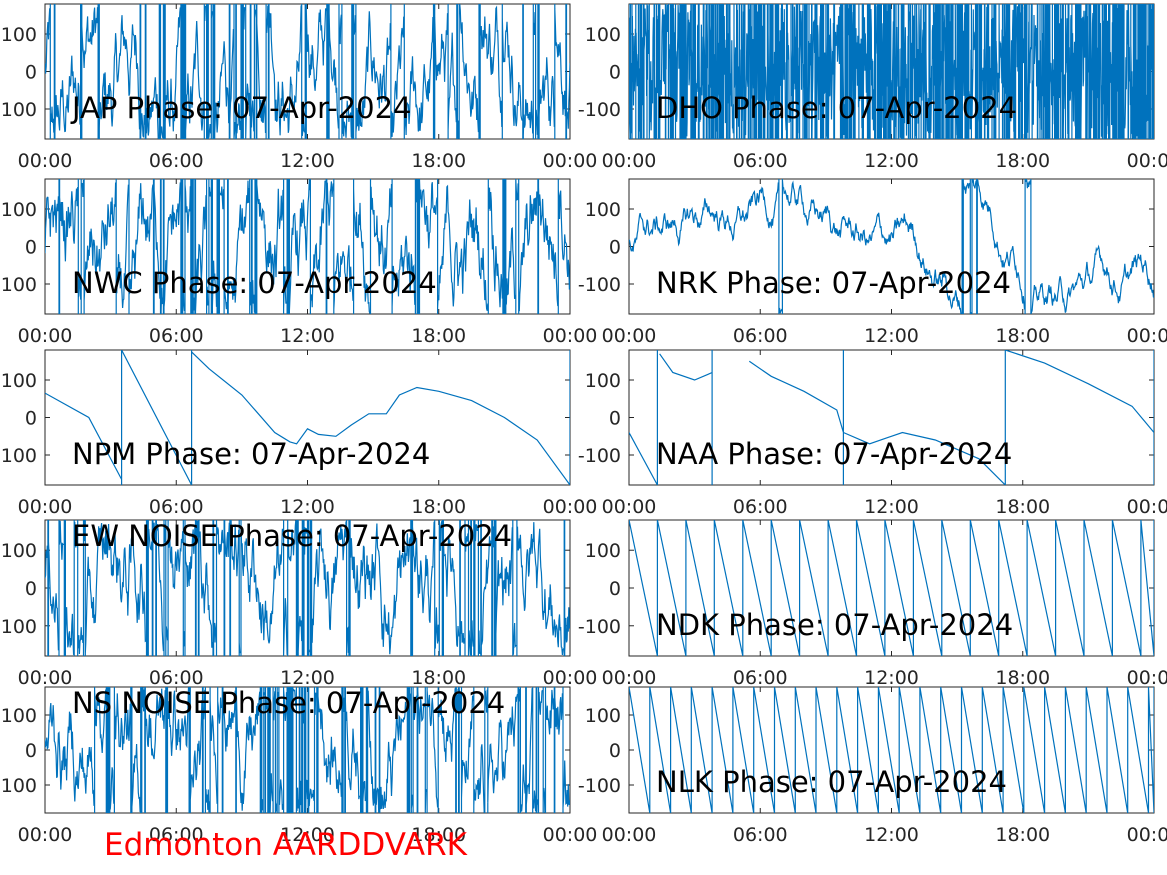 Image resolution: width=1167 pixels, height=875 pixels. What do you see at coordinates (288, 703) in the screenshot?
I see `chart-title: NS NOISE Phase: 07-Apr-2024` at bounding box center [288, 703].